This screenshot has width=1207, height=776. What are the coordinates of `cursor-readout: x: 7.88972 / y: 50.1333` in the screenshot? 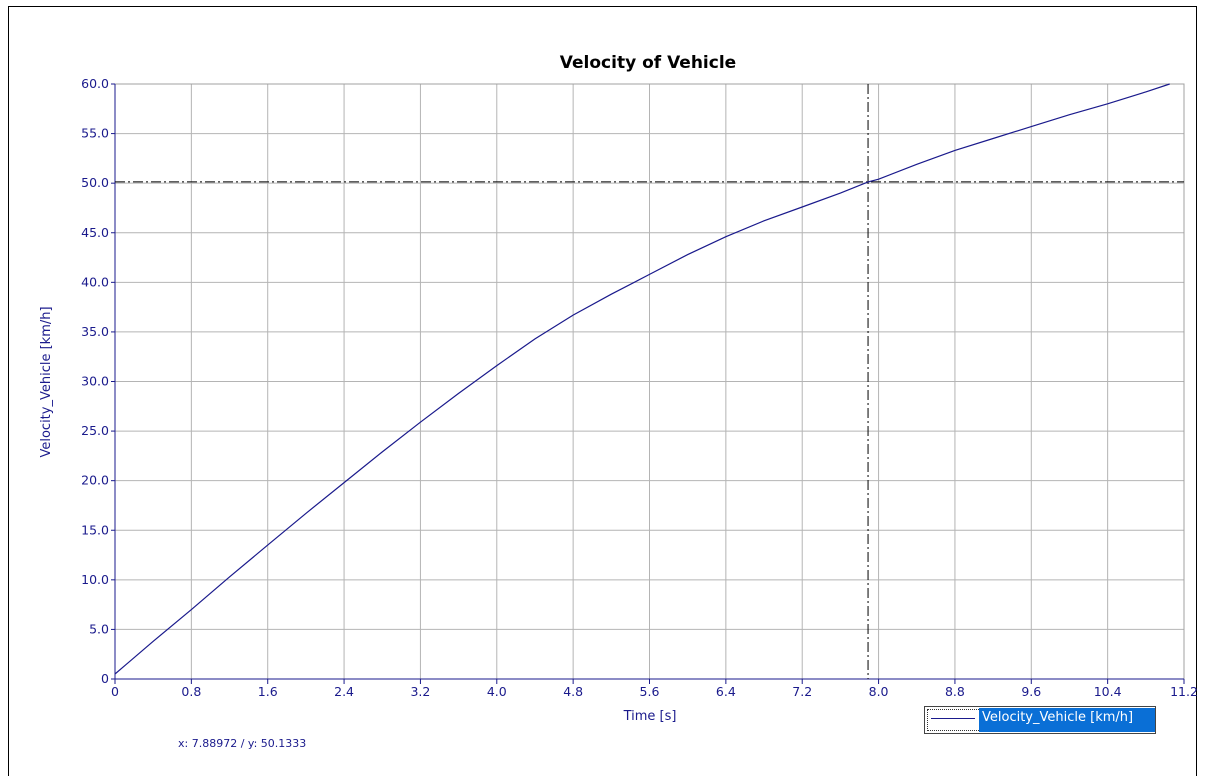 It's located at (242, 743).